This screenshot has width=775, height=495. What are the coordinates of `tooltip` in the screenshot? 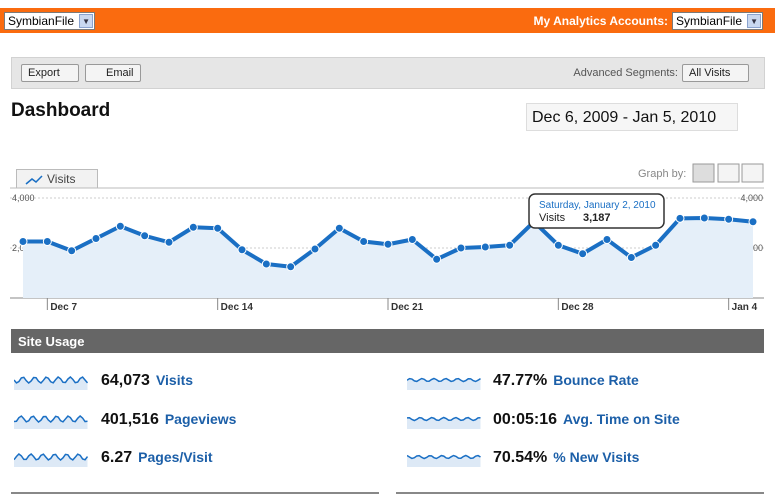 It's located at (596, 211).